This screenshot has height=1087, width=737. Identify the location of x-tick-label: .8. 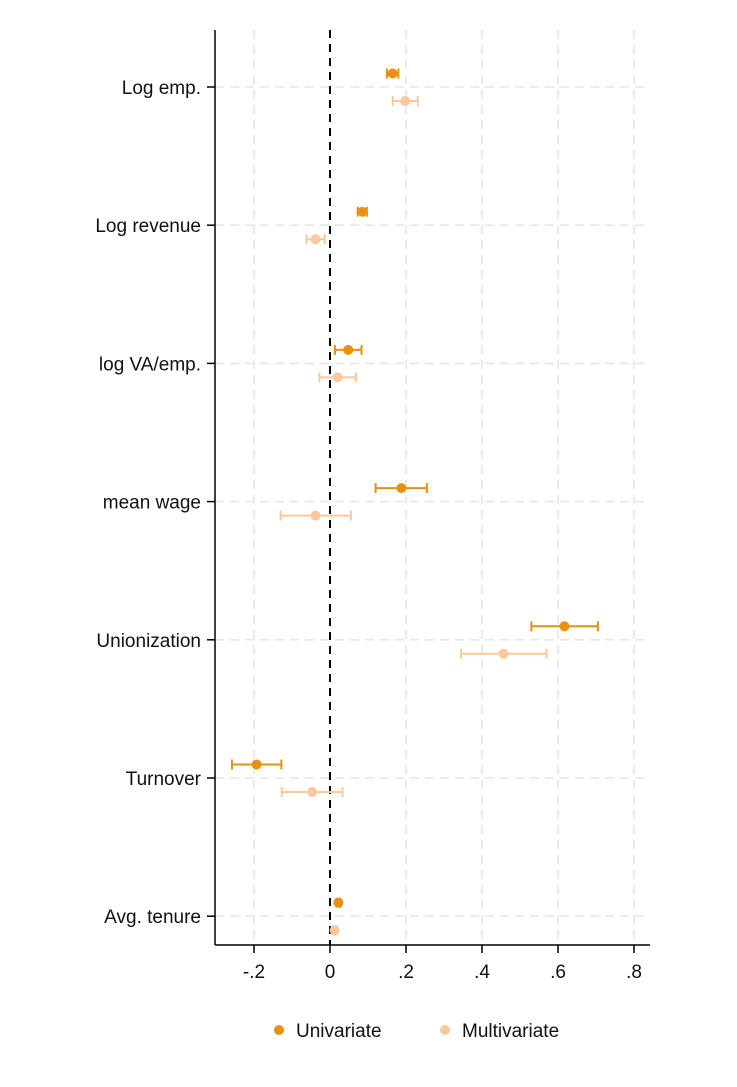
(634, 972).